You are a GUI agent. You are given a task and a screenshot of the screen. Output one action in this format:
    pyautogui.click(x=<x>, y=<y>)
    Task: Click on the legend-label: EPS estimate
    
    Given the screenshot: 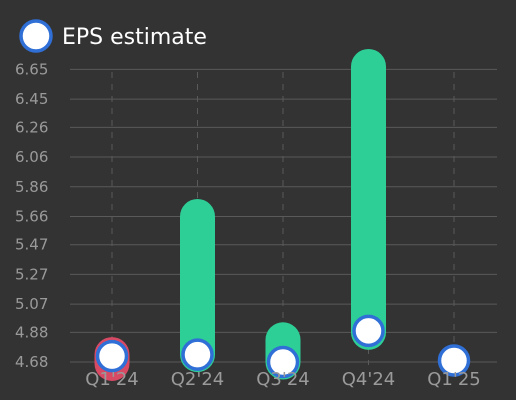 What is the action you would take?
    pyautogui.click(x=134, y=37)
    